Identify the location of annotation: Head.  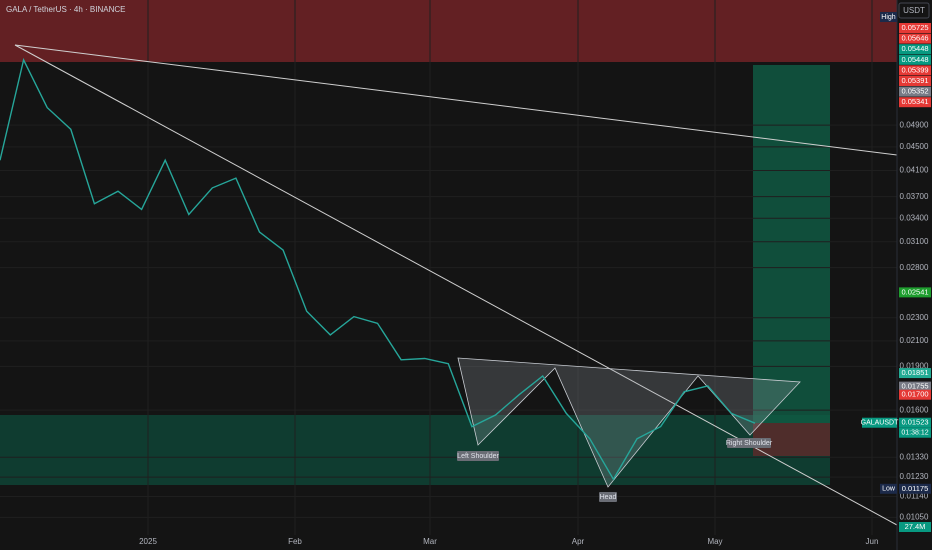
(608, 497).